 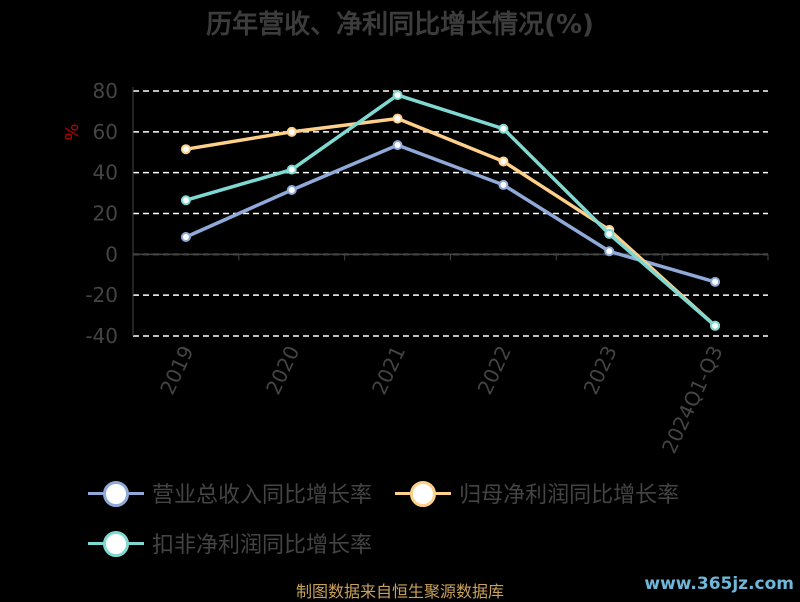 I want to click on y-tick-label: 0, so click(x=111, y=254).